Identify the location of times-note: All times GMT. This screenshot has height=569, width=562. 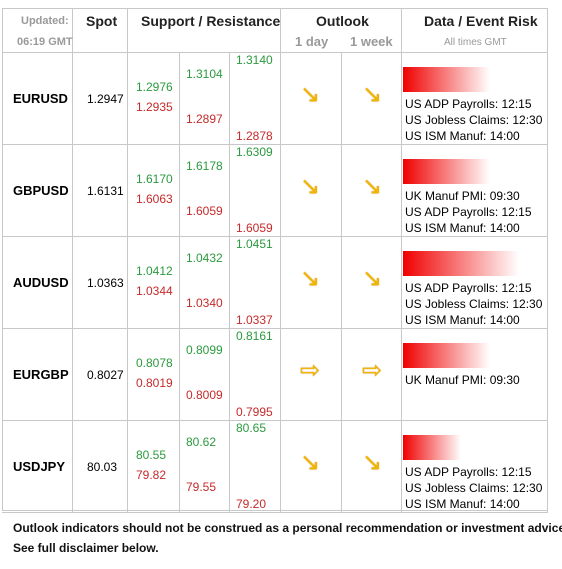
(475, 42).